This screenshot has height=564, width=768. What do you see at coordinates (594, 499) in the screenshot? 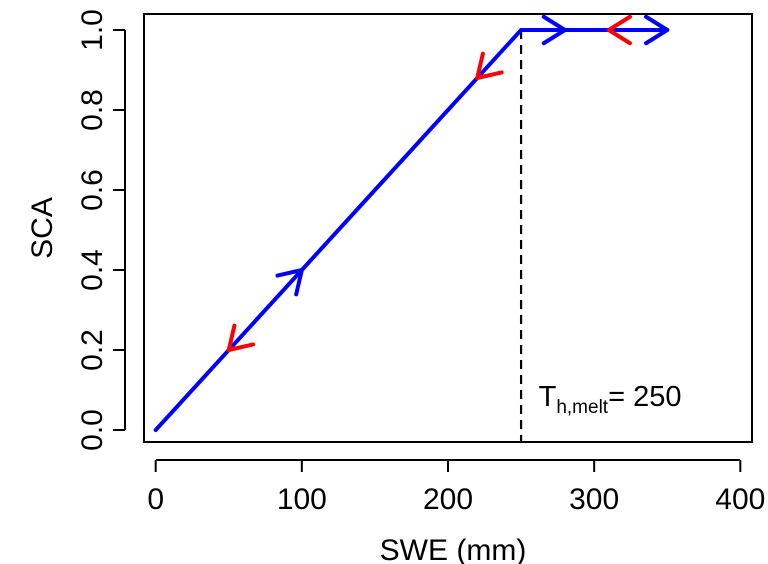
I see `x-tick-label: 300` at bounding box center [594, 499].